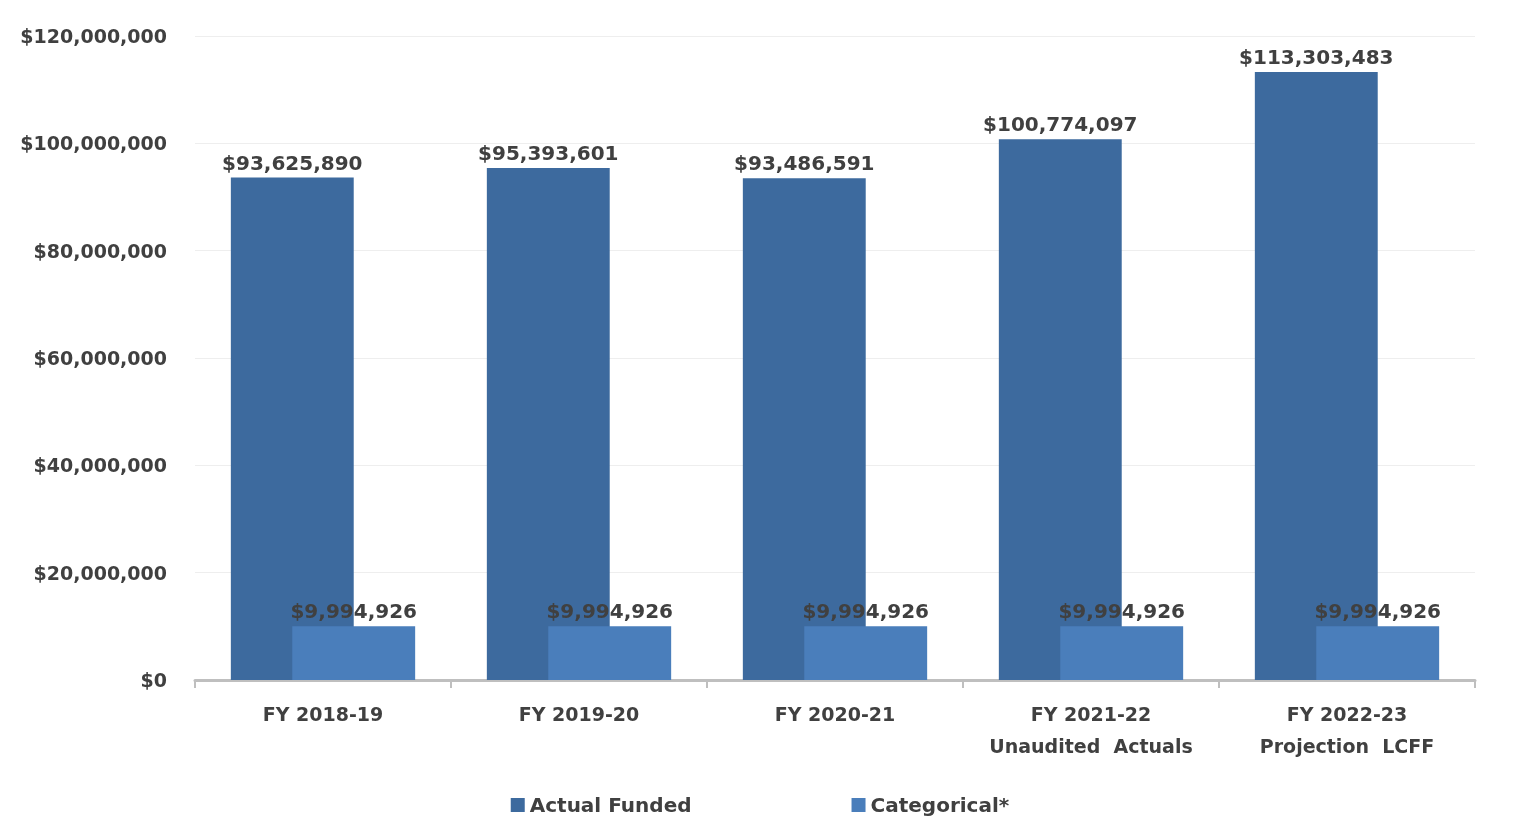  What do you see at coordinates (100, 572) in the screenshot?
I see `y-tick-label: $20,000,000` at bounding box center [100, 572].